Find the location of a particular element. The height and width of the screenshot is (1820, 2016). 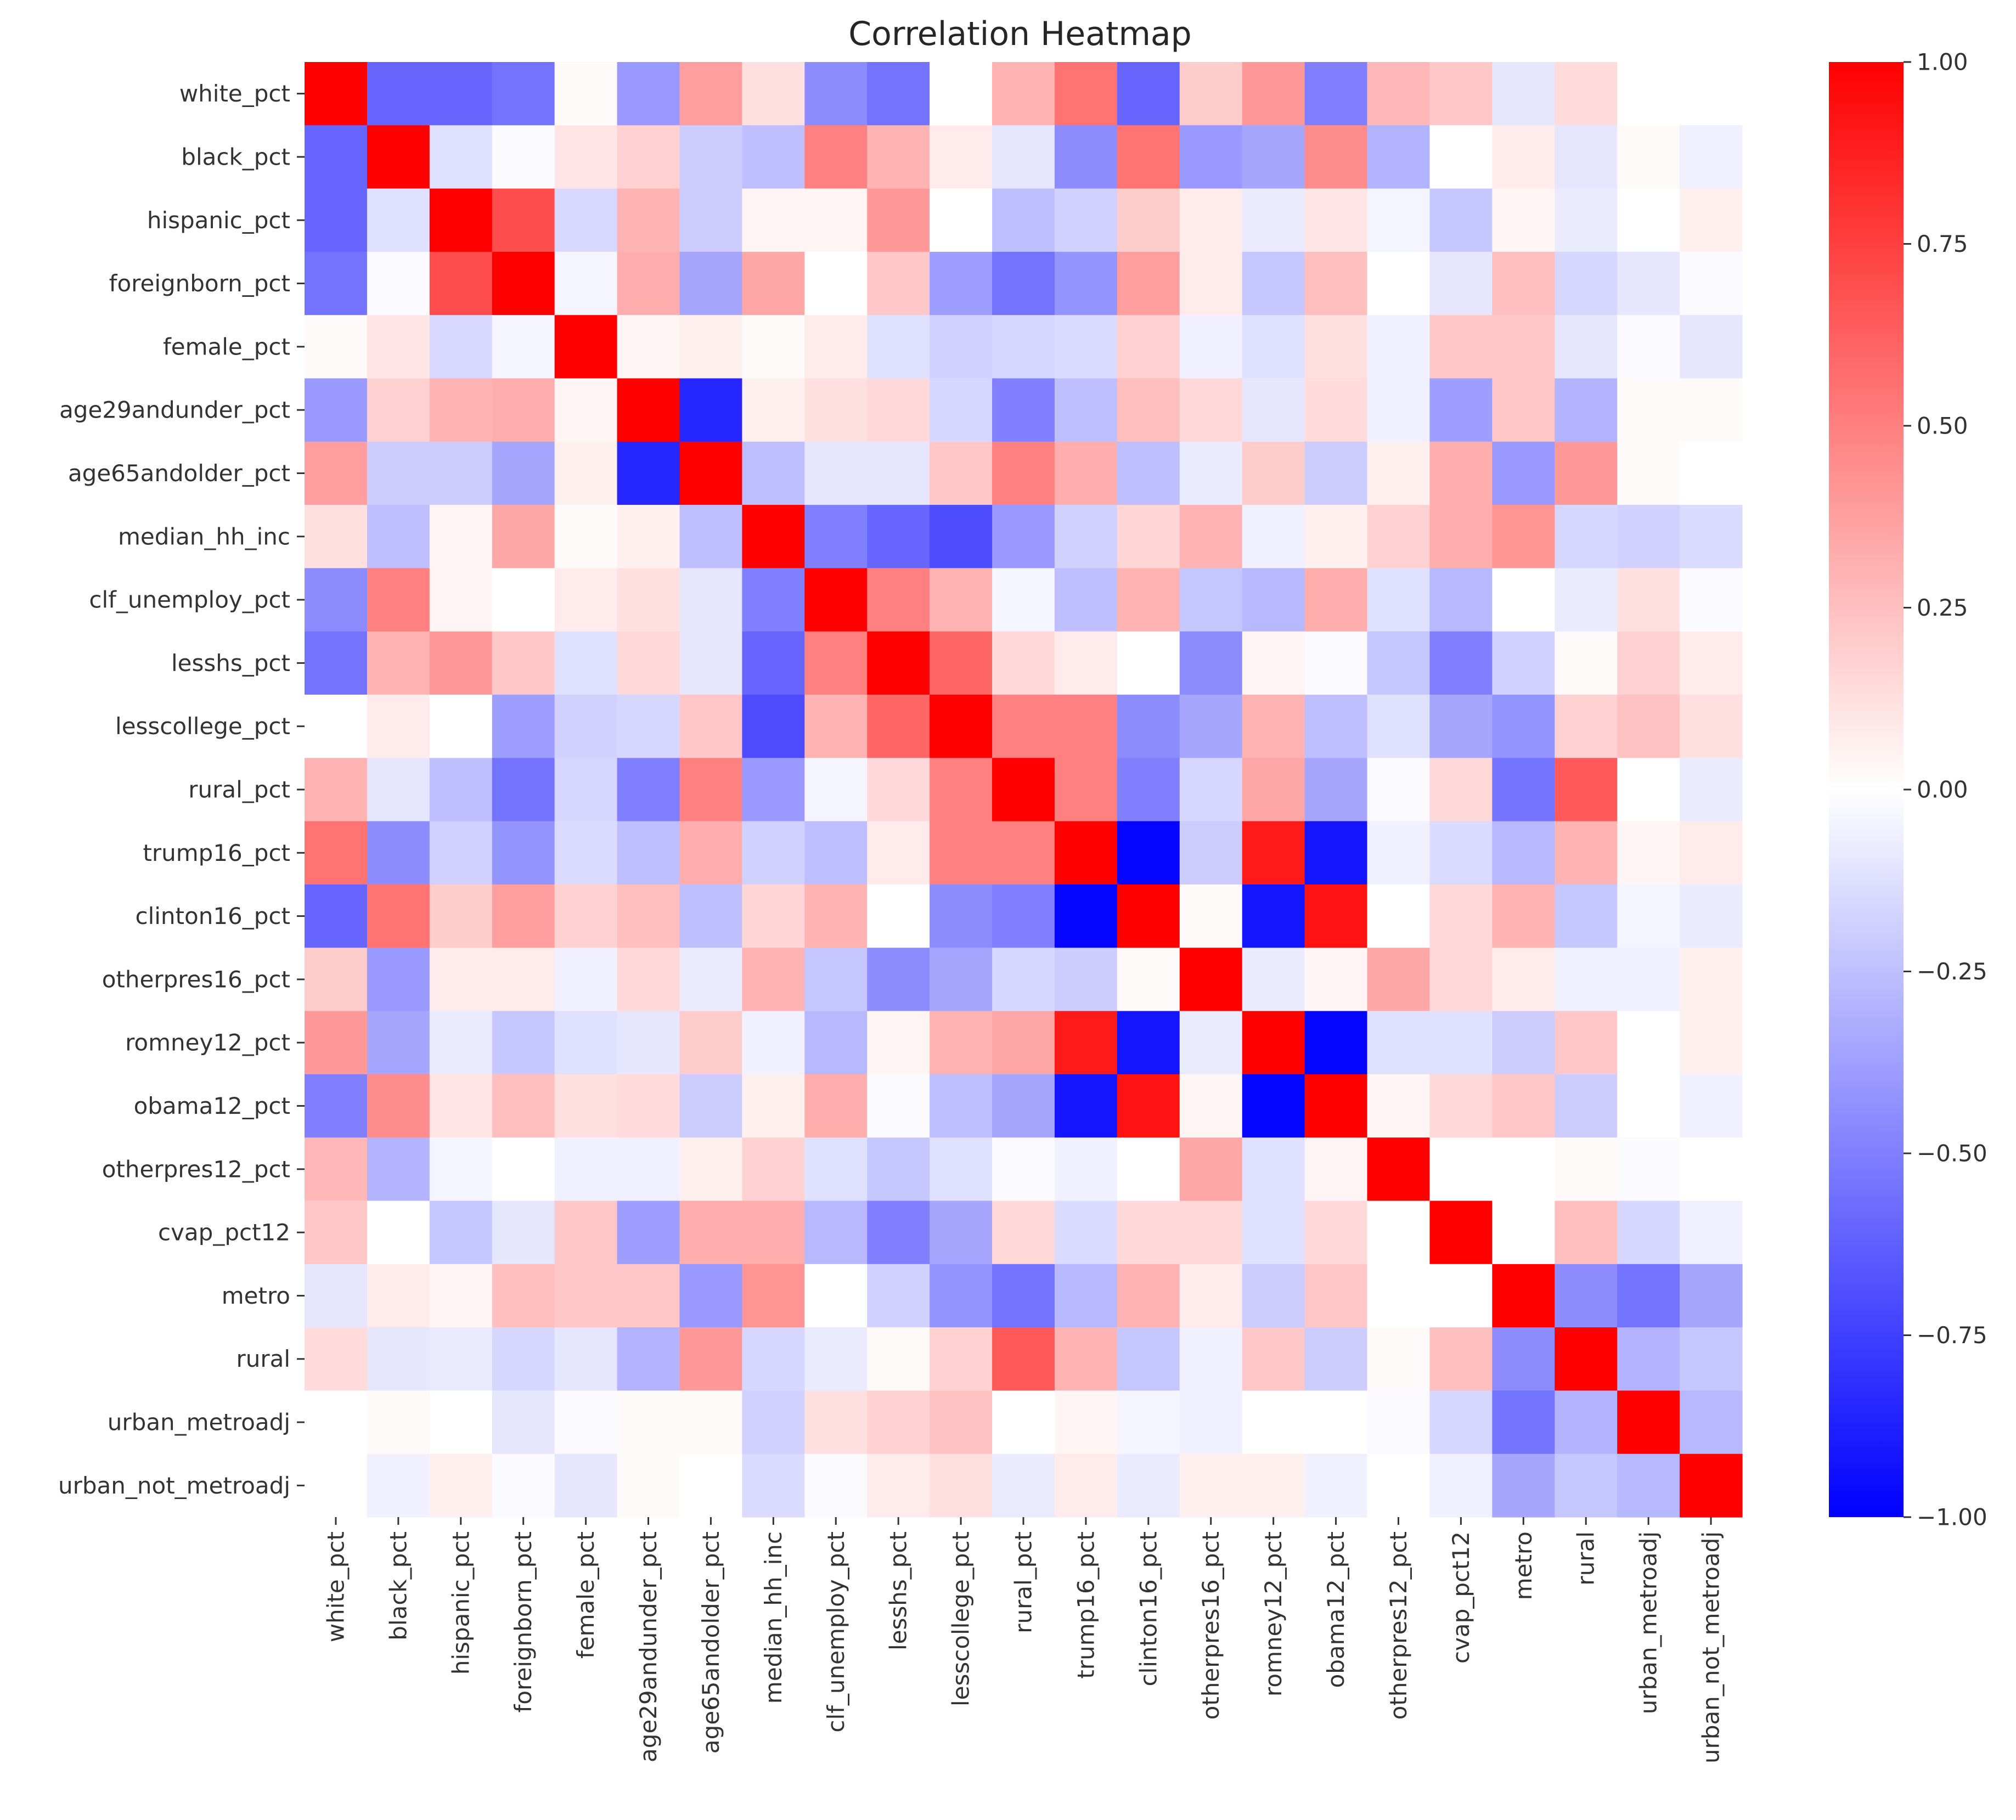

heatmap-cell-trump16_pct-lesscollege_pct is located at coordinates (961, 853).